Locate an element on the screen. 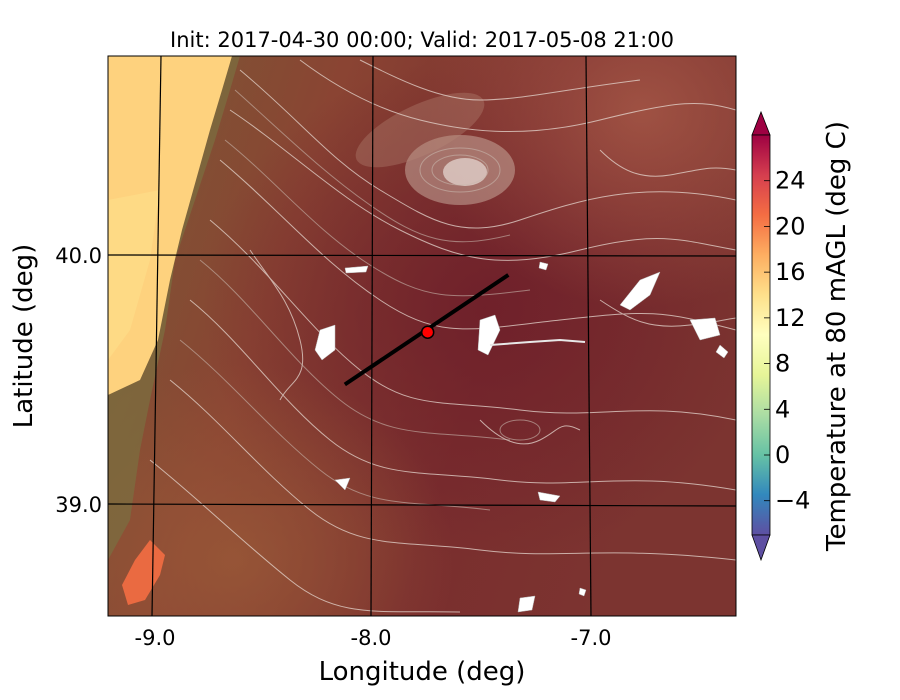 The width and height of the screenshot is (900, 700). x-tick-label: -9.0 is located at coordinates (155, 638).